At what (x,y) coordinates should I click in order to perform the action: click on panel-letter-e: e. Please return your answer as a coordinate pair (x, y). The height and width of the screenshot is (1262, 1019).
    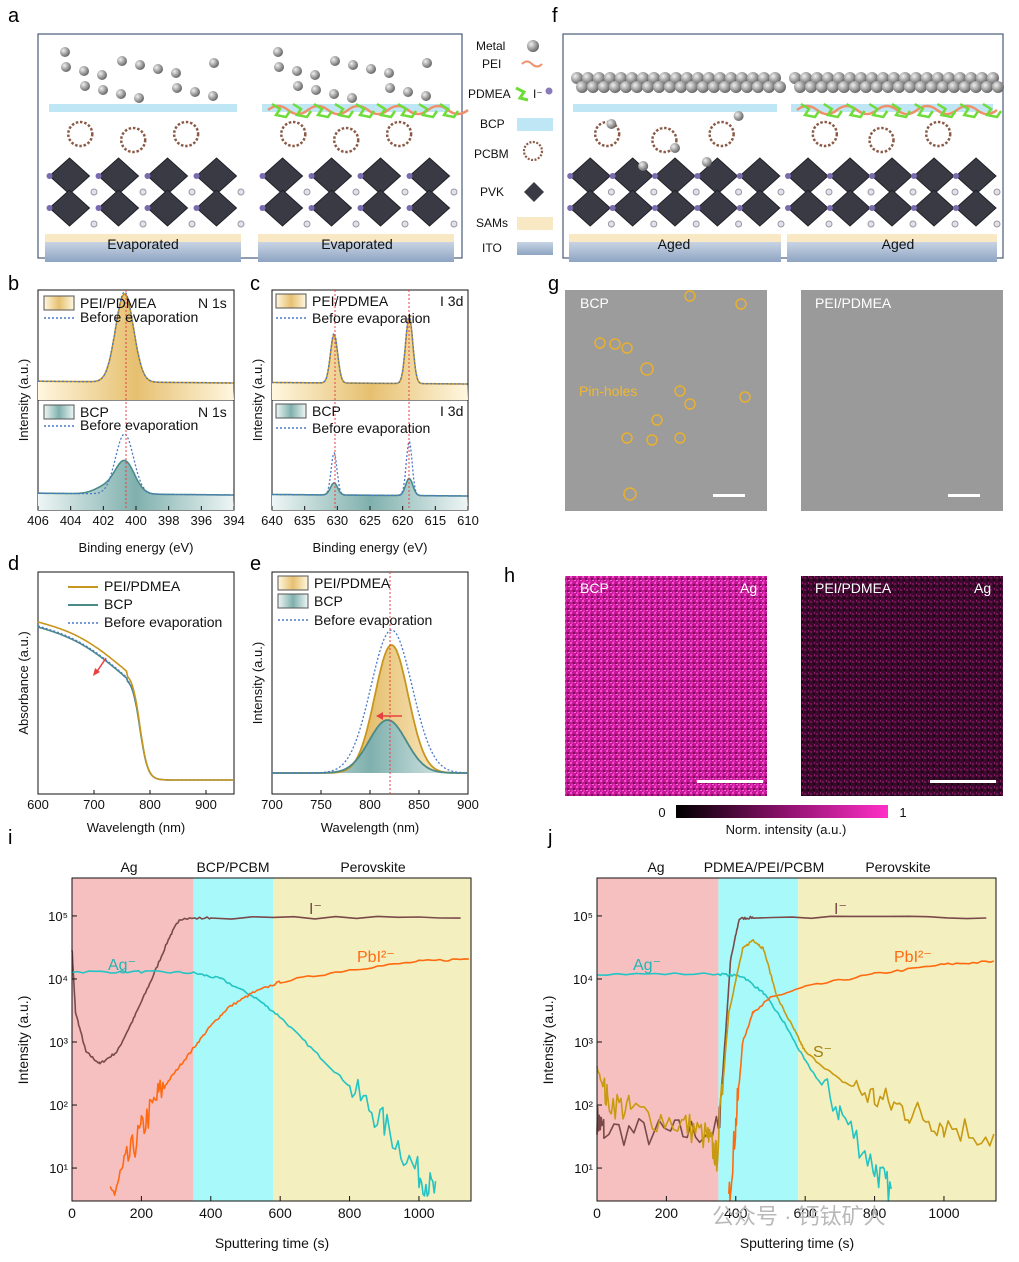
    Looking at the image, I should click on (255, 564).